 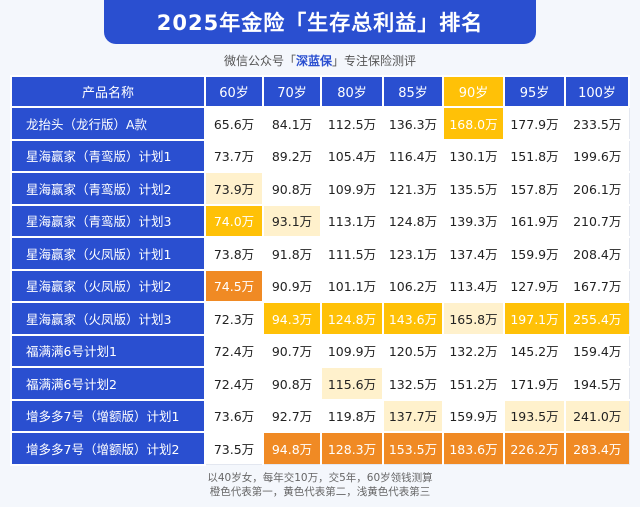 What do you see at coordinates (108, 415) in the screenshot?
I see `product-name: 增多多7号（增额版）计划1` at bounding box center [108, 415].